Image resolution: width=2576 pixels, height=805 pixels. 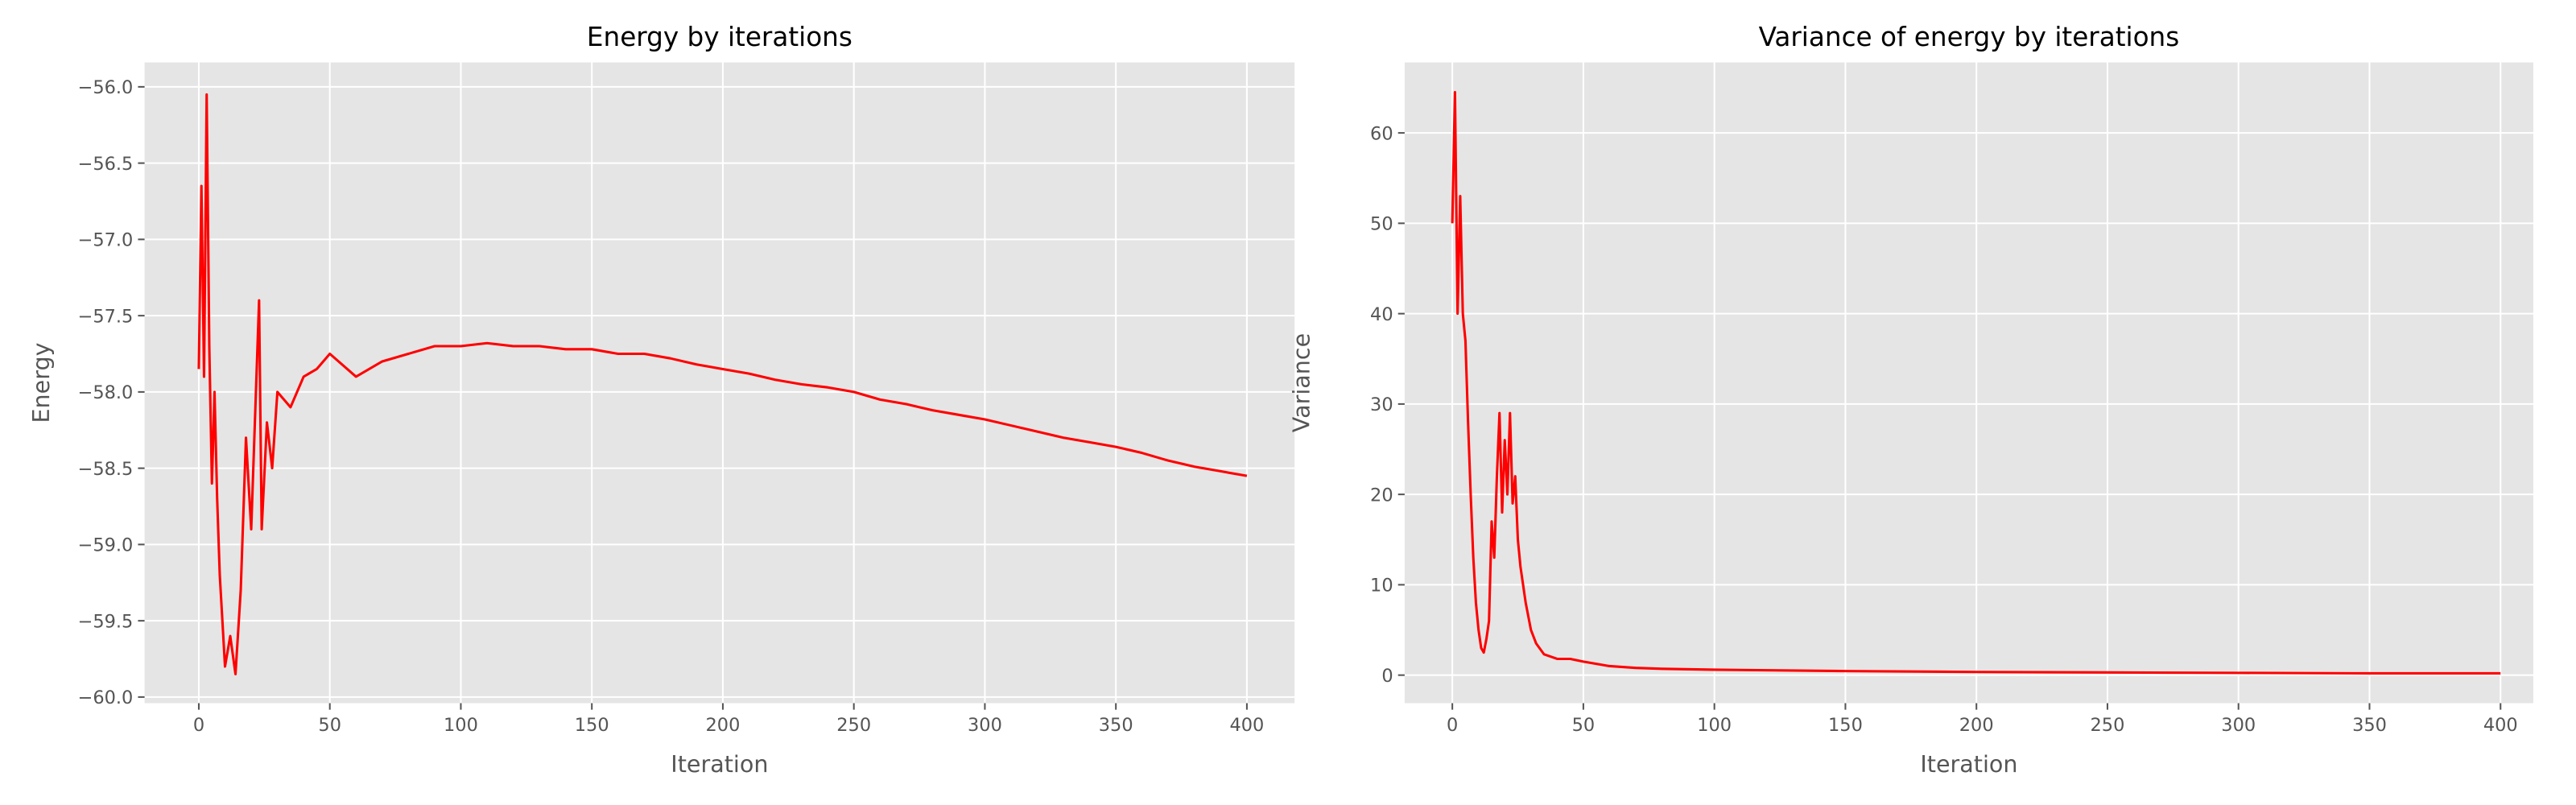 What do you see at coordinates (1381, 495) in the screenshot?
I see `y-tick-label: 20` at bounding box center [1381, 495].